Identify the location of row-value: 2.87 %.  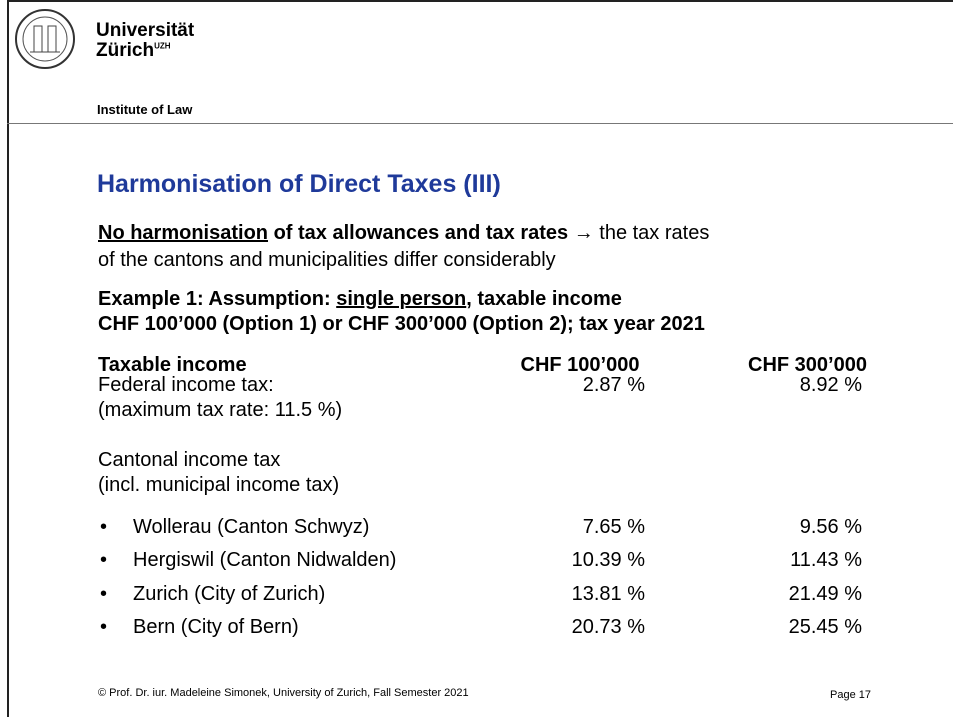
(613, 385).